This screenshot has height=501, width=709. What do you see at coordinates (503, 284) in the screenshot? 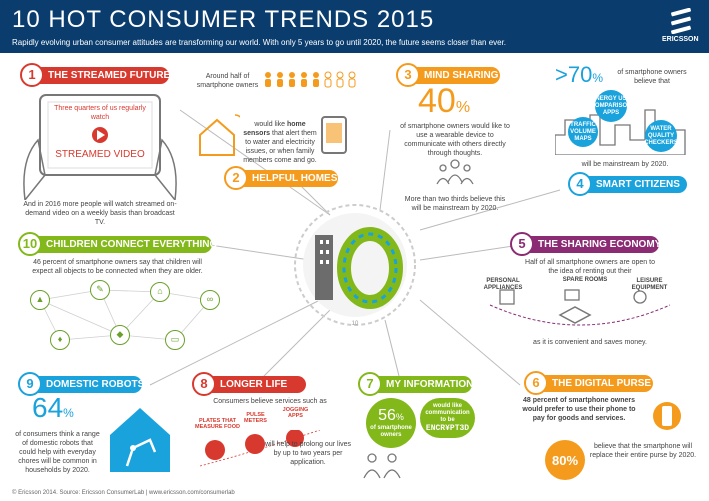
I see `trend-5-item-1: PERSONAL APPLIANCES` at bounding box center [503, 284].